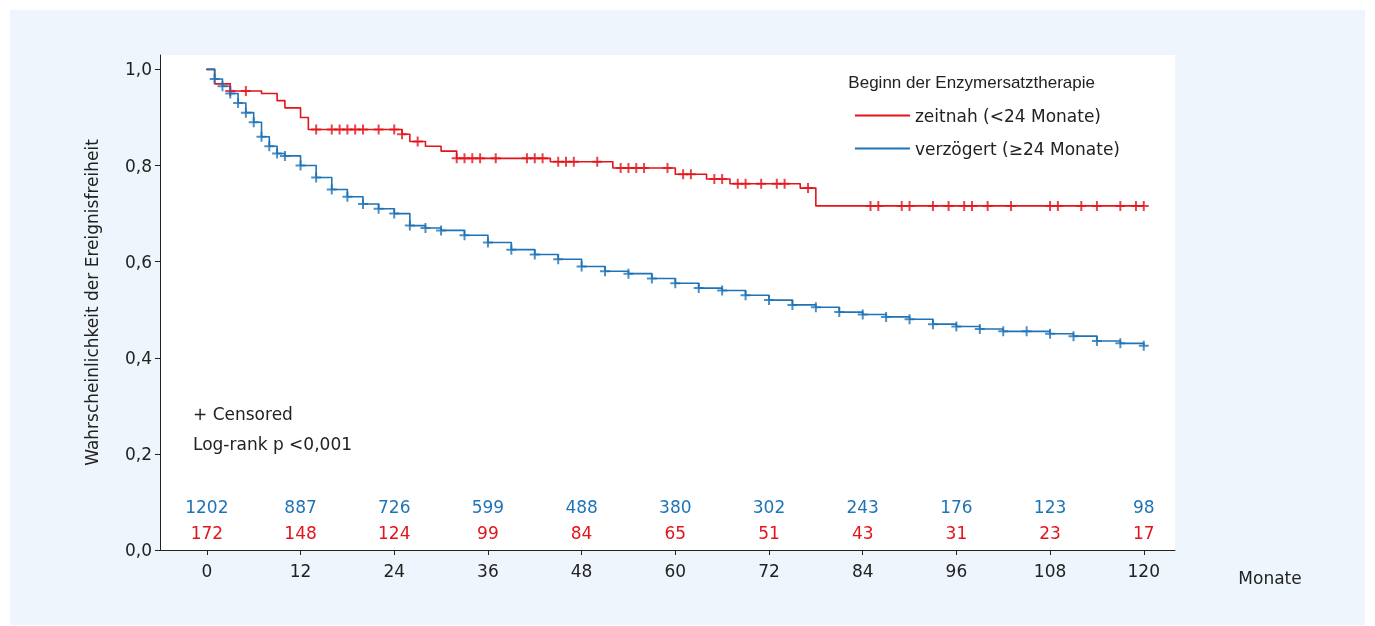  I want to click on x-tick-label: 60, so click(675, 570).